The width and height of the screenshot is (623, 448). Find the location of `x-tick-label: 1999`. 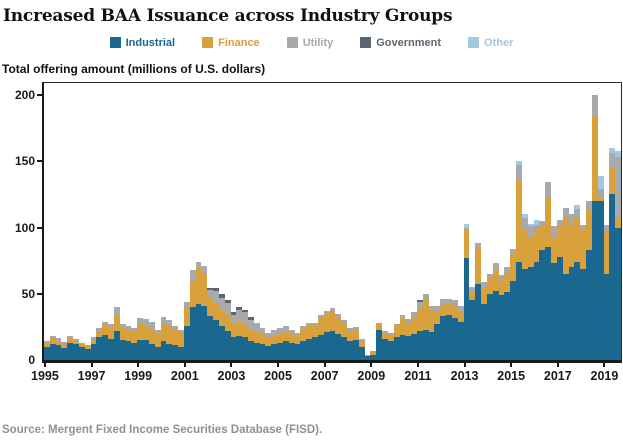

x-tick-label: 1999 is located at coordinates (138, 376).